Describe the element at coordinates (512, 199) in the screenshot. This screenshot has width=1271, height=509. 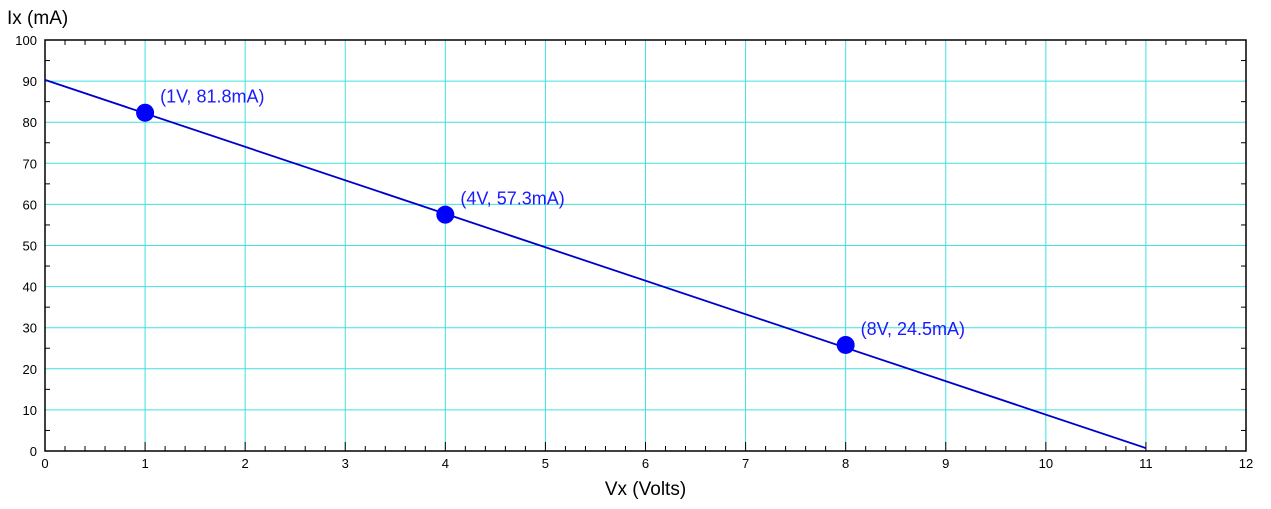
I see `data-point-label: (4V, 57.3mA)` at that location.